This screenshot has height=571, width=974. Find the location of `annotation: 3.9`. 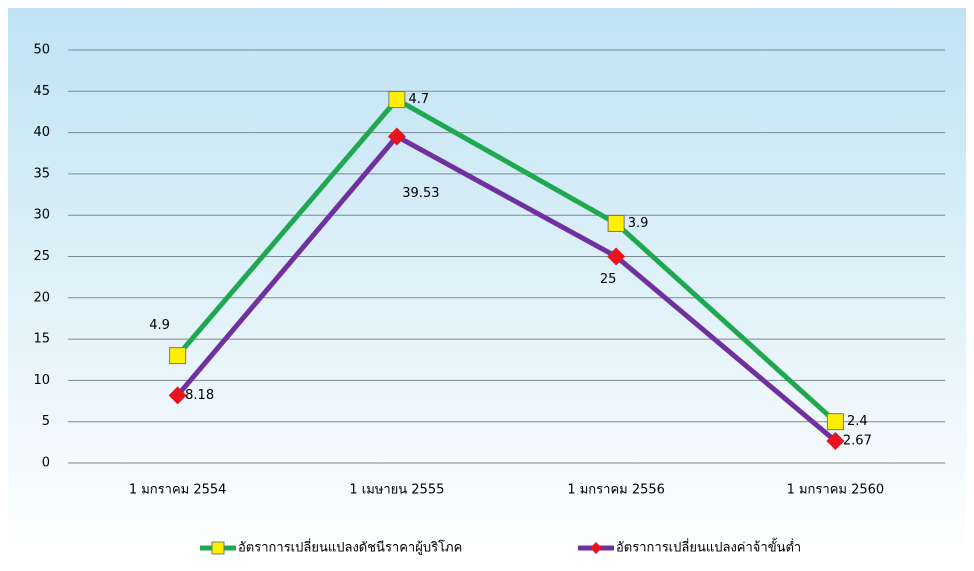

annotation: 3.9 is located at coordinates (638, 223).